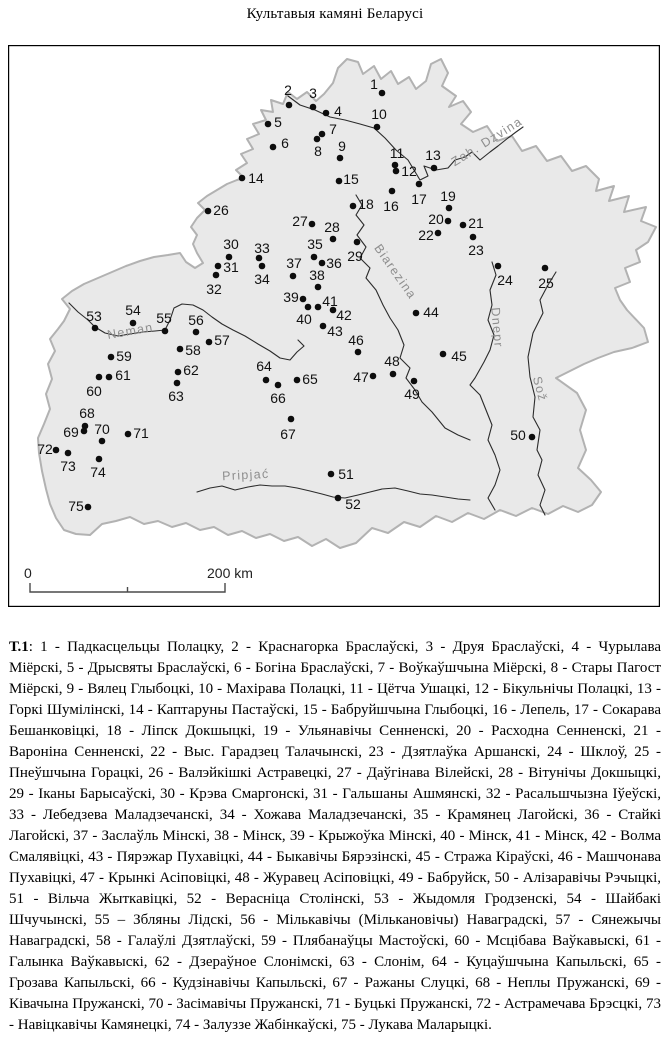 Image resolution: width=670 pixels, height=1039 pixels. Describe the element at coordinates (124, 356) in the screenshot. I see `map-point-label-59: 59` at that location.